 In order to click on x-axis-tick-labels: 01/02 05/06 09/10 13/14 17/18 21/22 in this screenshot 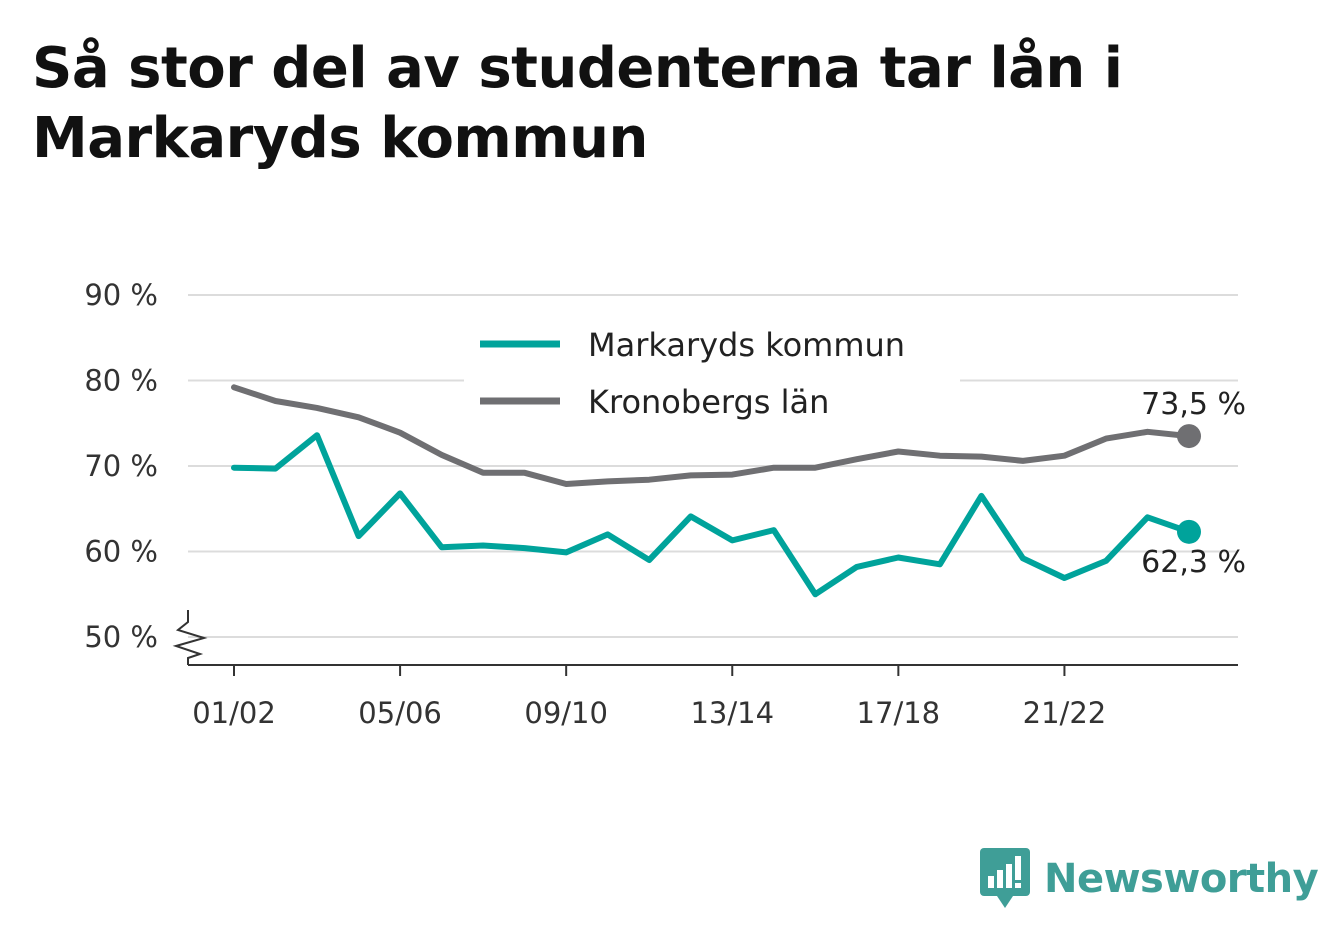, I will do `click(649, 697)`.